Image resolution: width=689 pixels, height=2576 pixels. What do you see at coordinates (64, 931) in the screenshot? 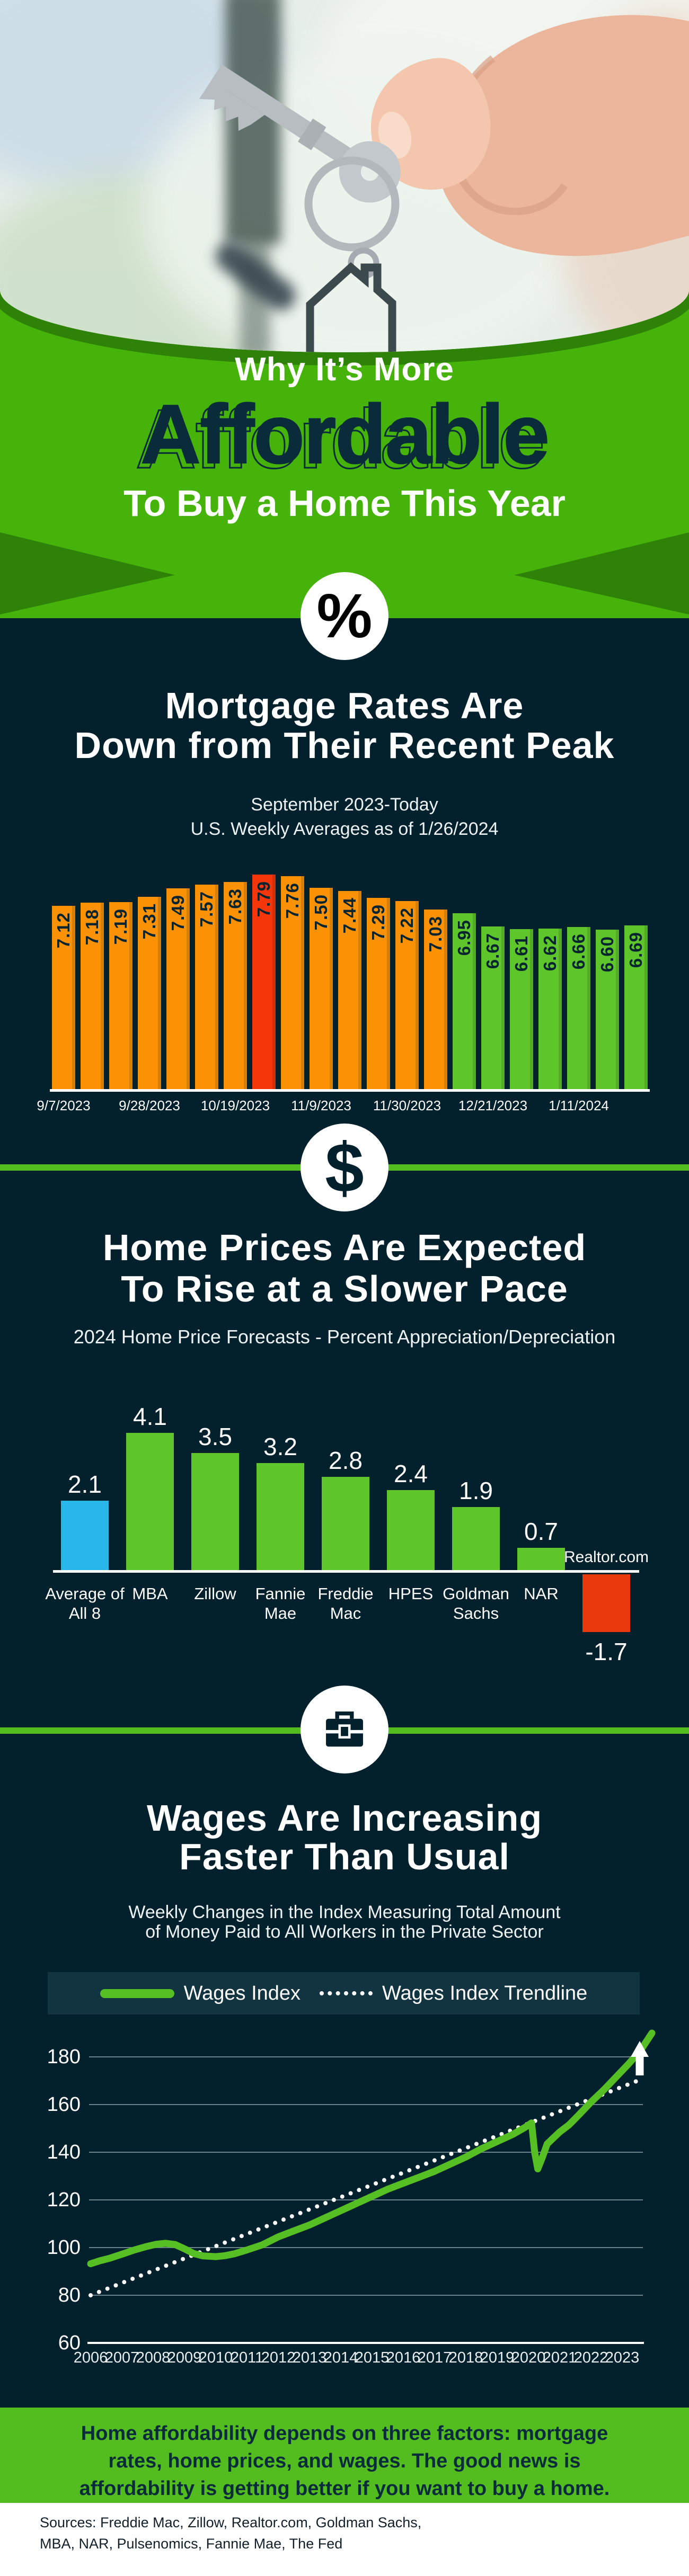
I see `rate-value-label: 7.12` at bounding box center [64, 931].